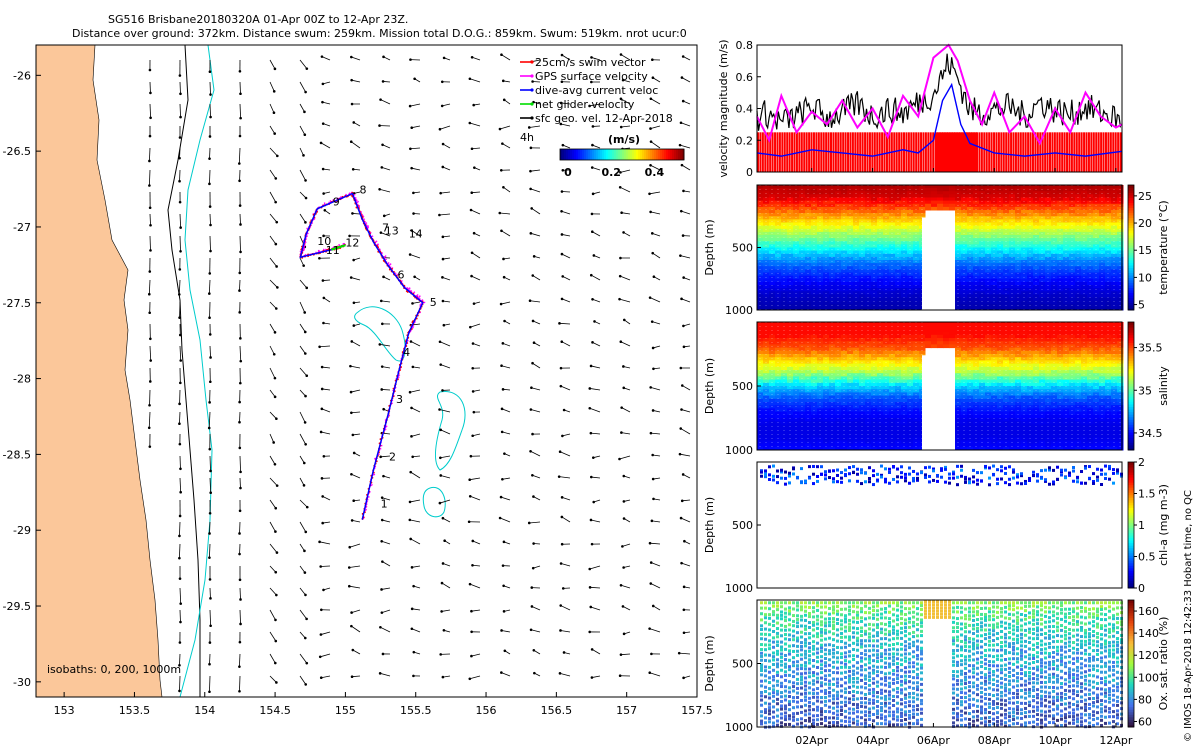 The image size is (1200, 750). Describe the element at coordinates (361, 356) in the screenshot. I see `glider-track` at that location.